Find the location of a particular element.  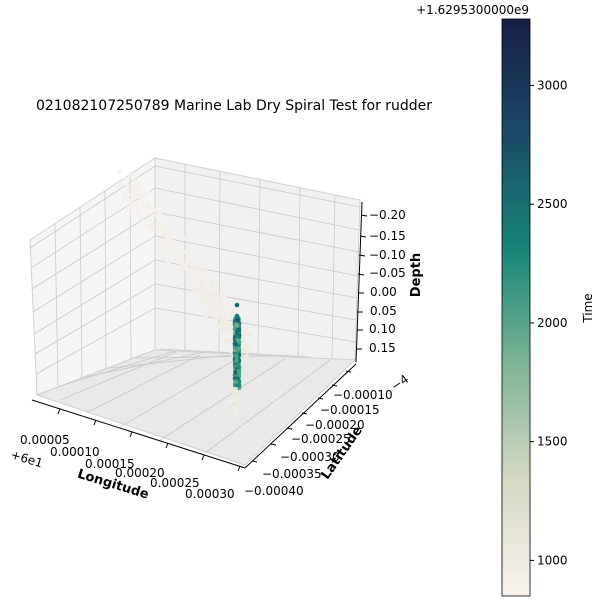

y-tick-label: −0.00025 is located at coordinates (321, 439).